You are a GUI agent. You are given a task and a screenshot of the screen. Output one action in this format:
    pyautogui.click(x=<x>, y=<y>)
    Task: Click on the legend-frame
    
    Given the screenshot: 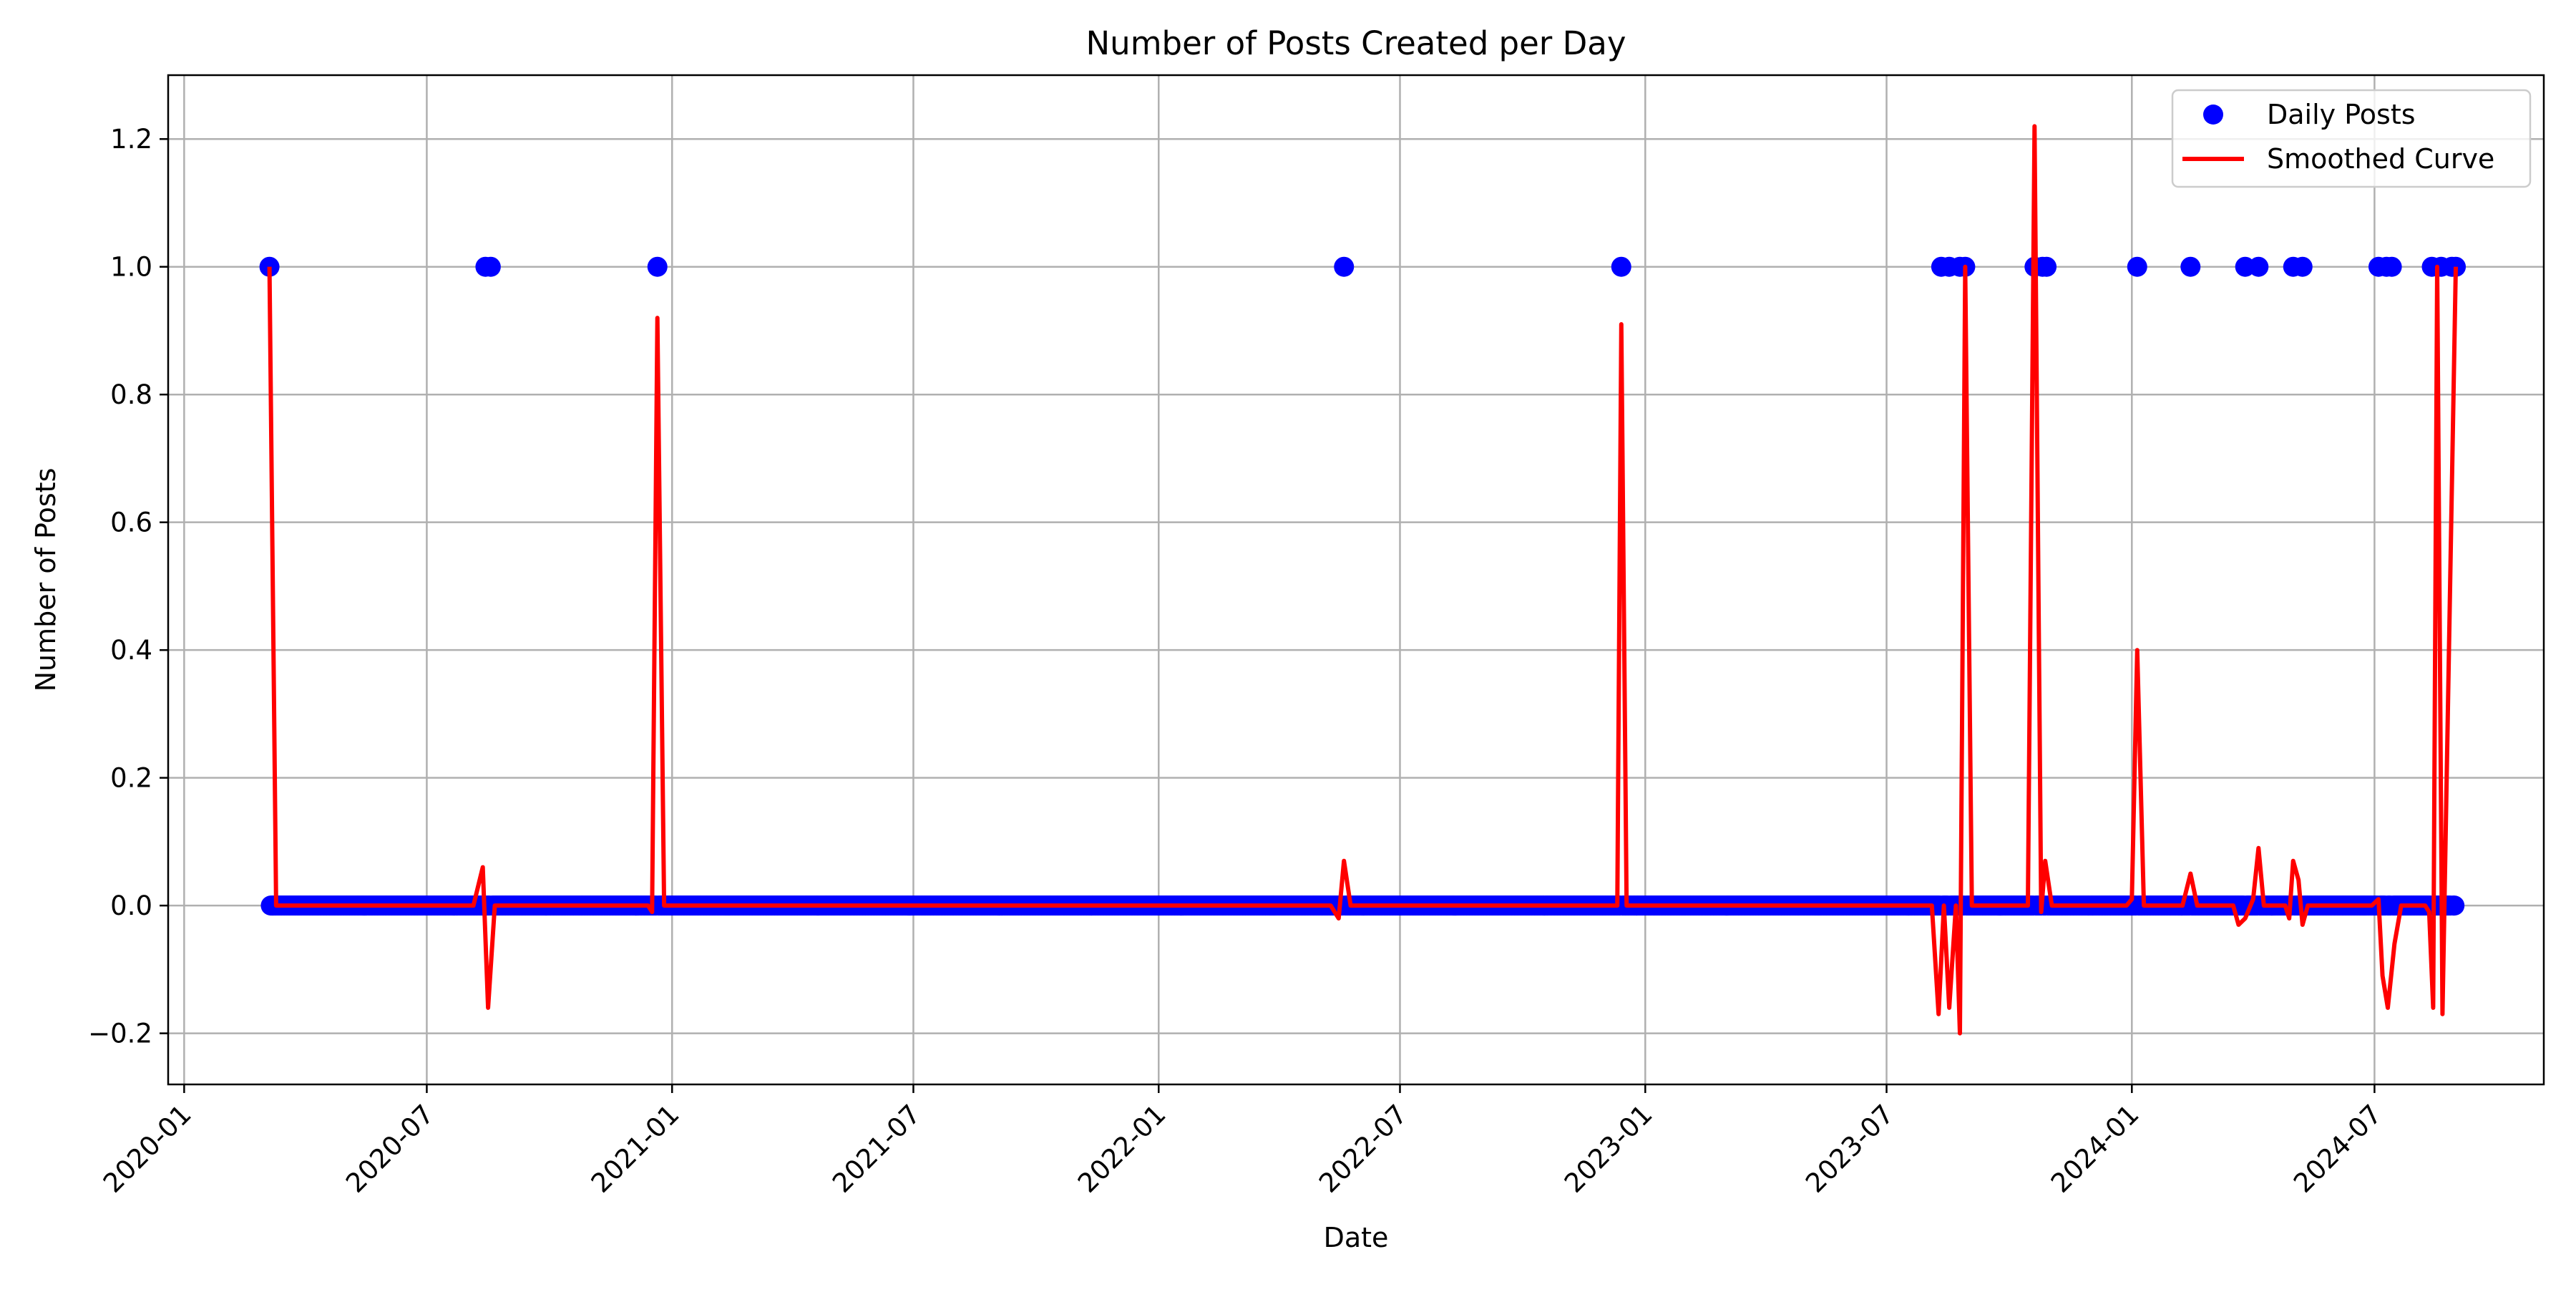 What is the action you would take?
    pyautogui.click(x=2351, y=138)
    